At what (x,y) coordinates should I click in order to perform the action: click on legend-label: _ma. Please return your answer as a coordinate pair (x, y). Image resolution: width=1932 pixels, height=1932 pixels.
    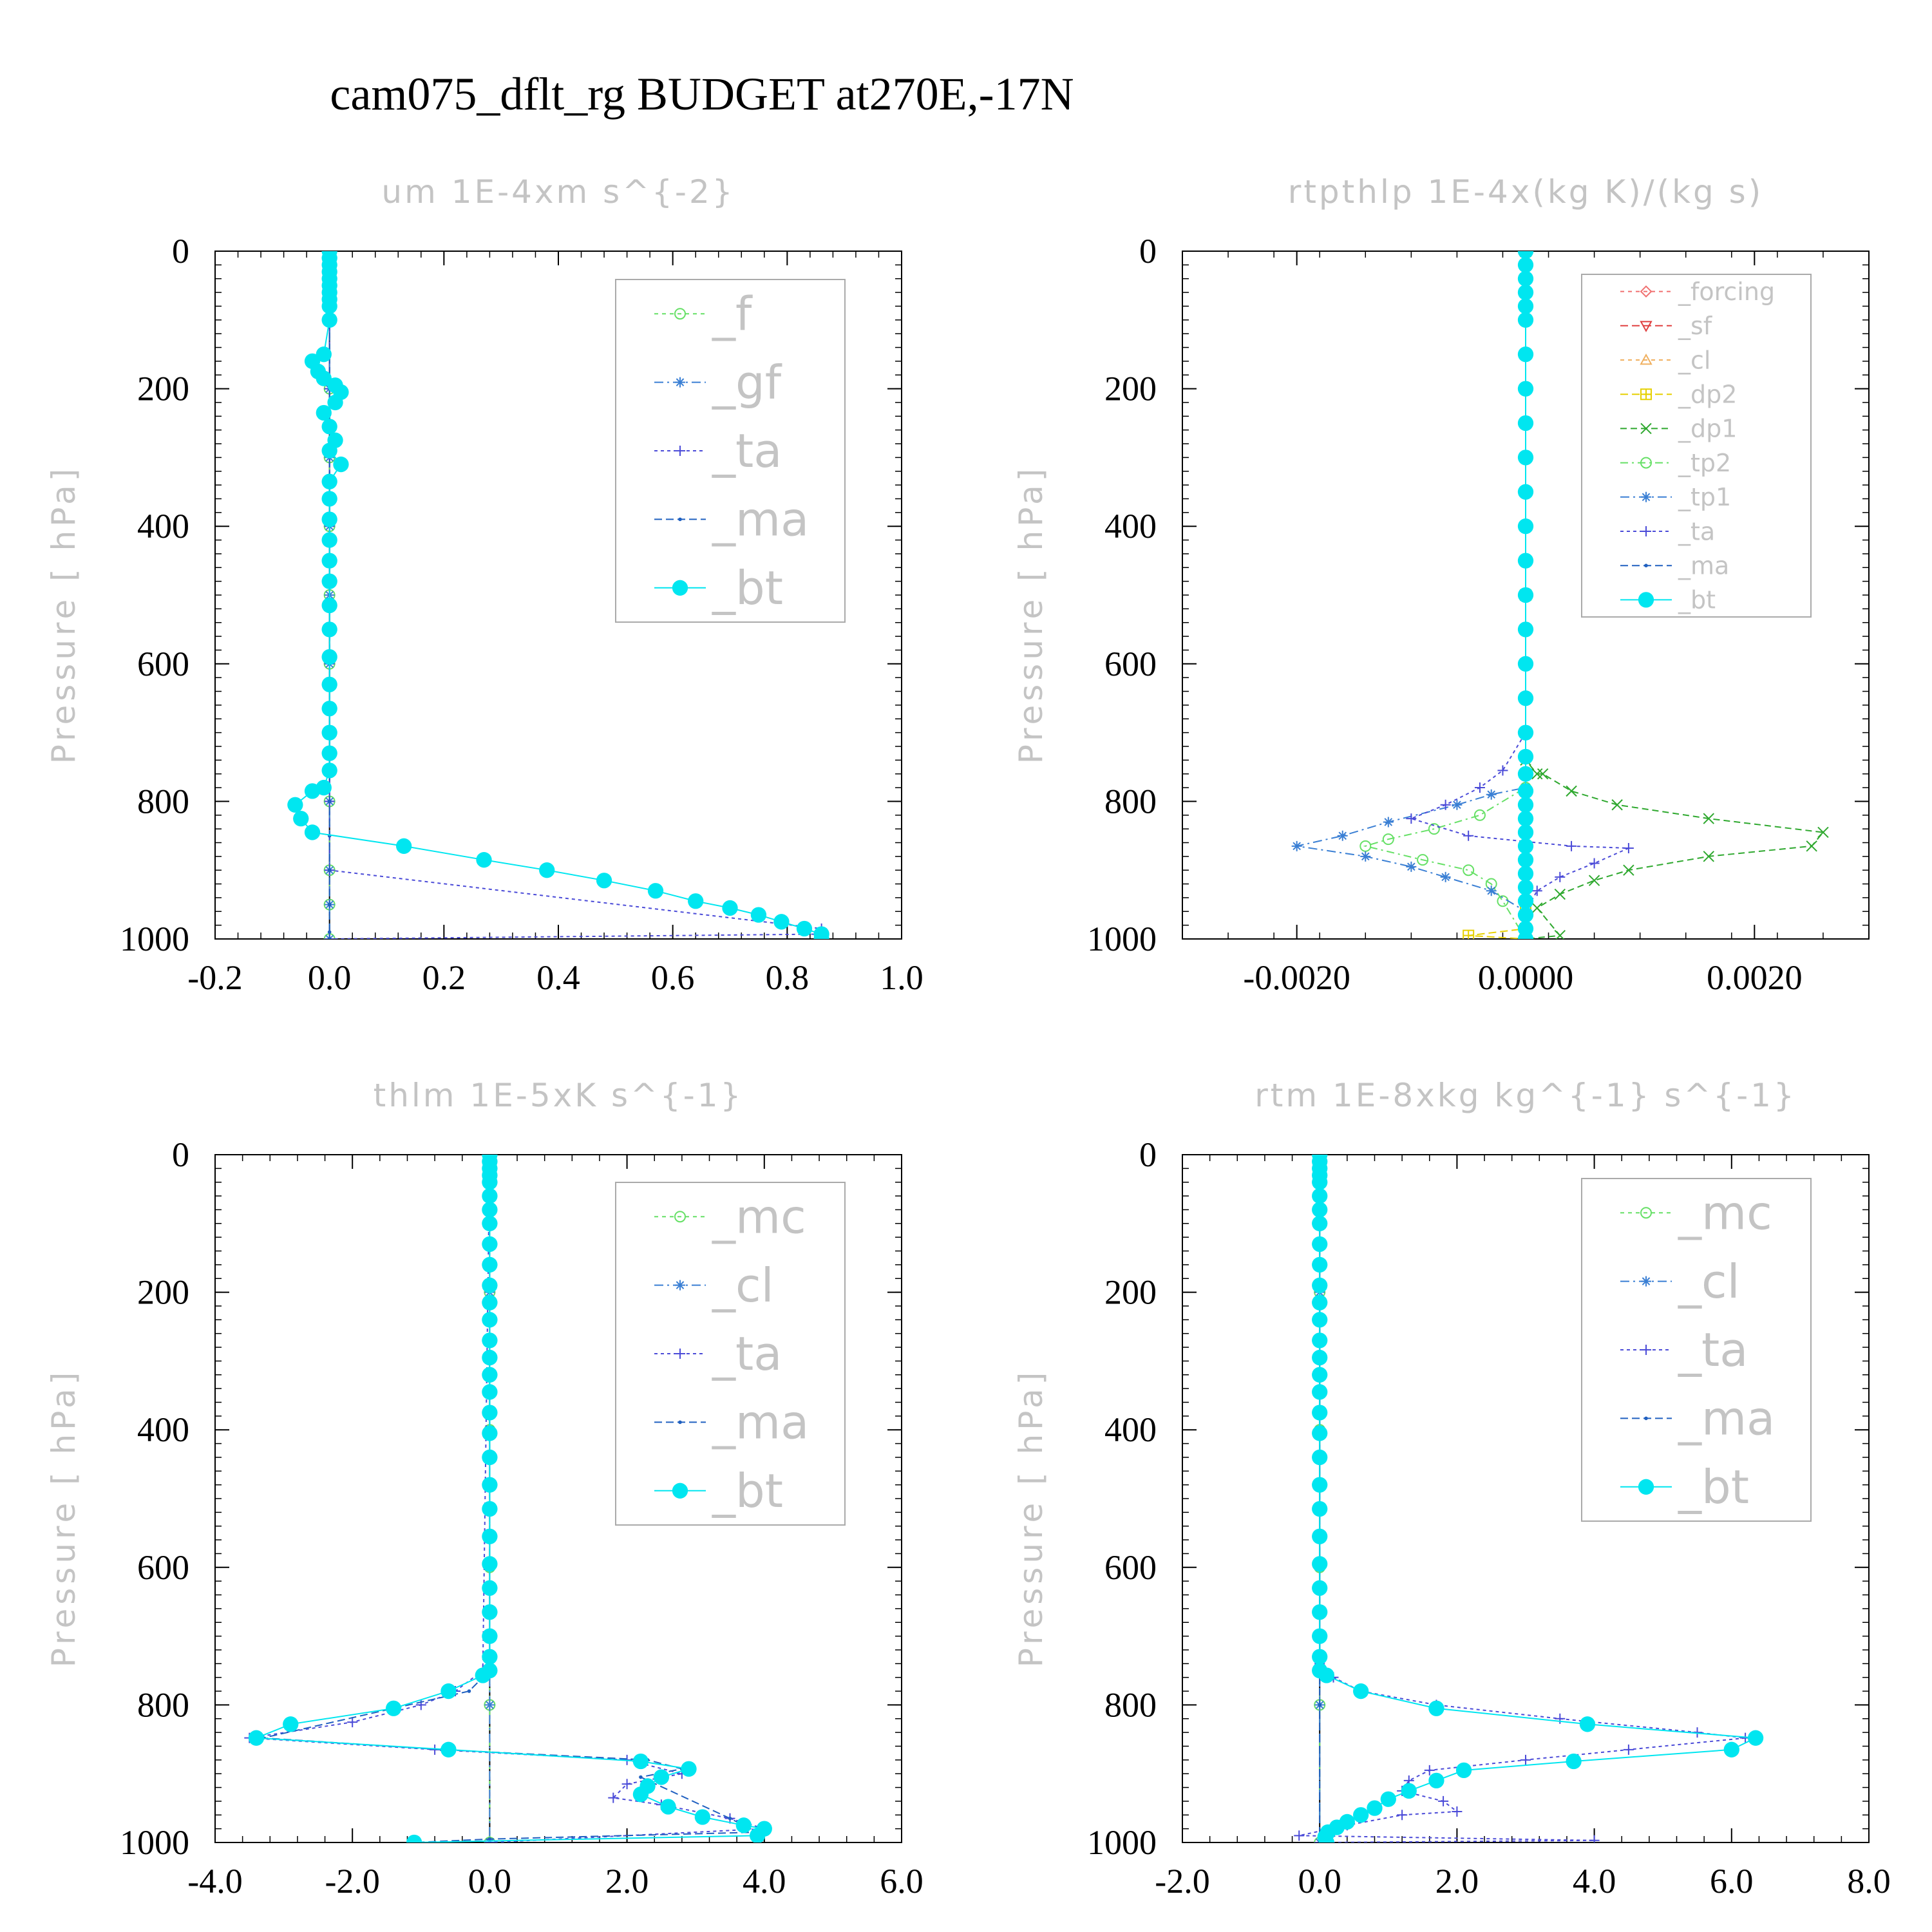
    Looking at the image, I should click on (760, 1423).